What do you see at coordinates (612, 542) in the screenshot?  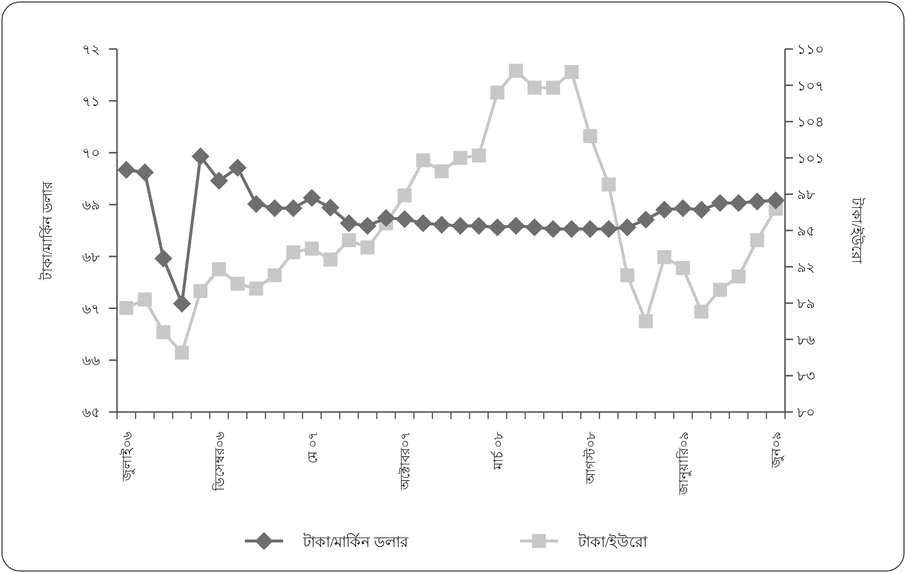 I see `legend-label: টাকা/ইউরো` at bounding box center [612, 542].